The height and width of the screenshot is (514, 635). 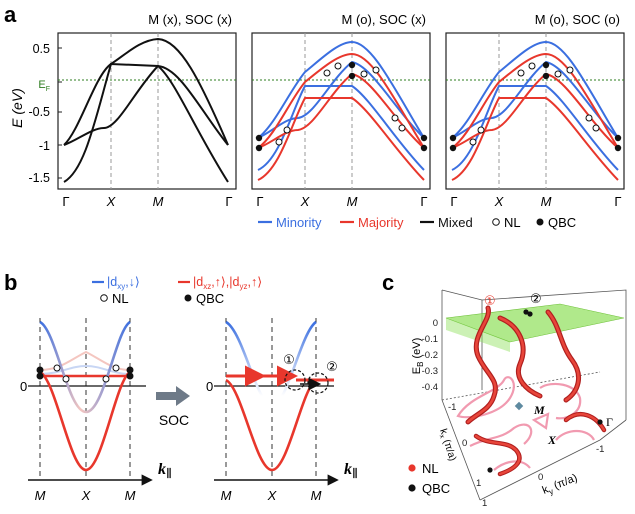 I want to click on b-right-xtick-m: M, so click(x=226, y=495).